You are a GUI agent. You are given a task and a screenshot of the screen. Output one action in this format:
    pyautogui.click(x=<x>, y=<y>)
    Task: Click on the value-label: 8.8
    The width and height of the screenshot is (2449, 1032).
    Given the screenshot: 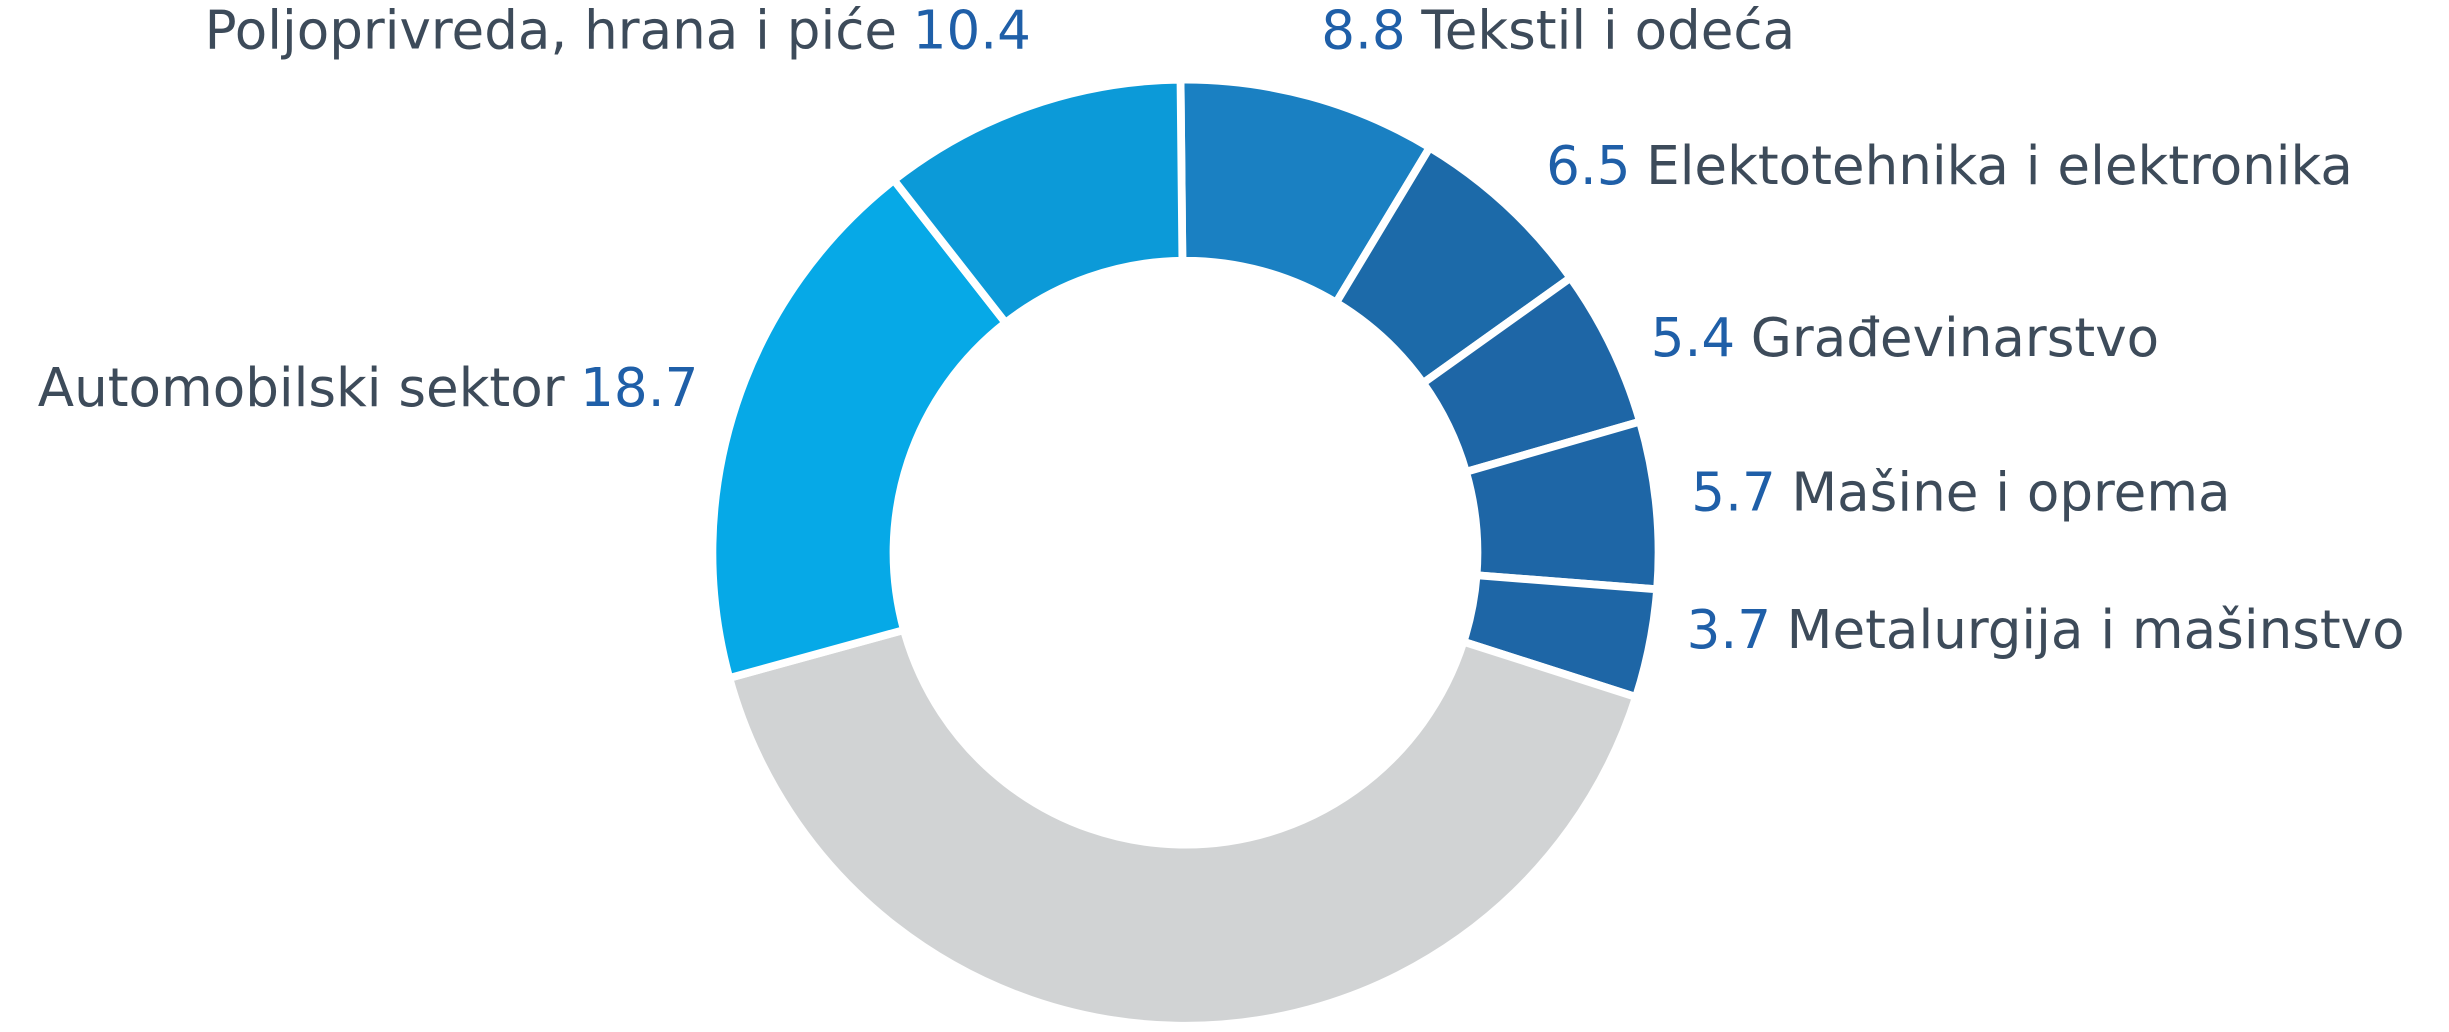 What is the action you would take?
    pyautogui.click(x=1363, y=30)
    